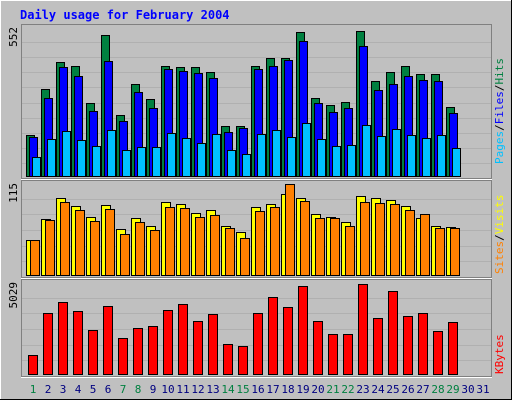  I want to click on day-label-8: 8, so click(138, 389).